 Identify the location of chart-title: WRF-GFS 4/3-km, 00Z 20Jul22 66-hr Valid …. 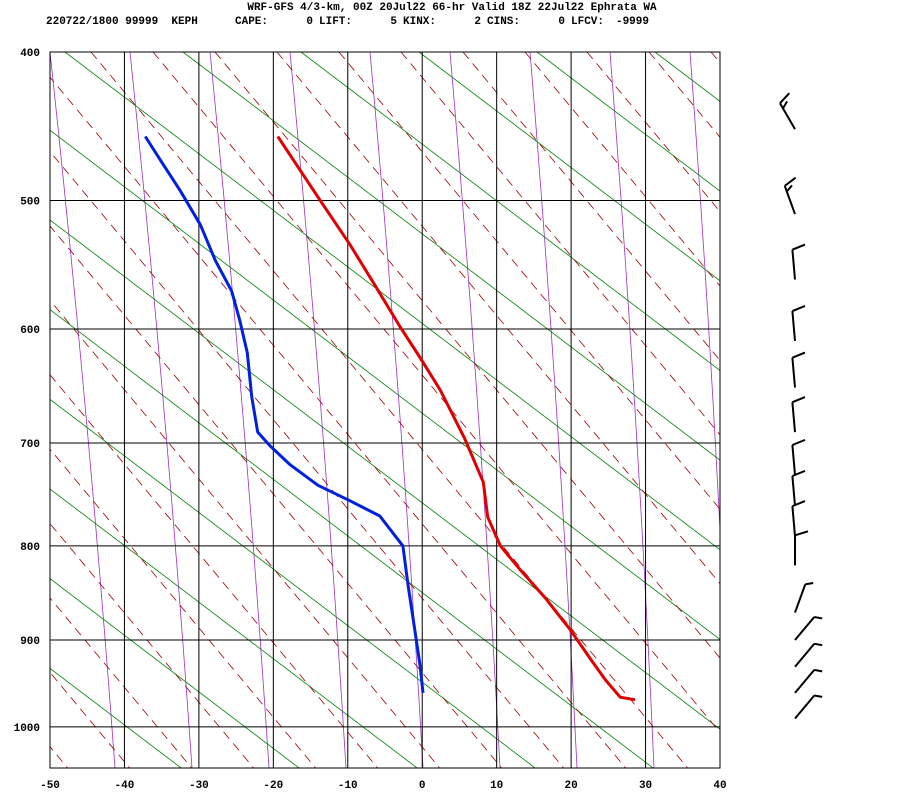
(452, 8).